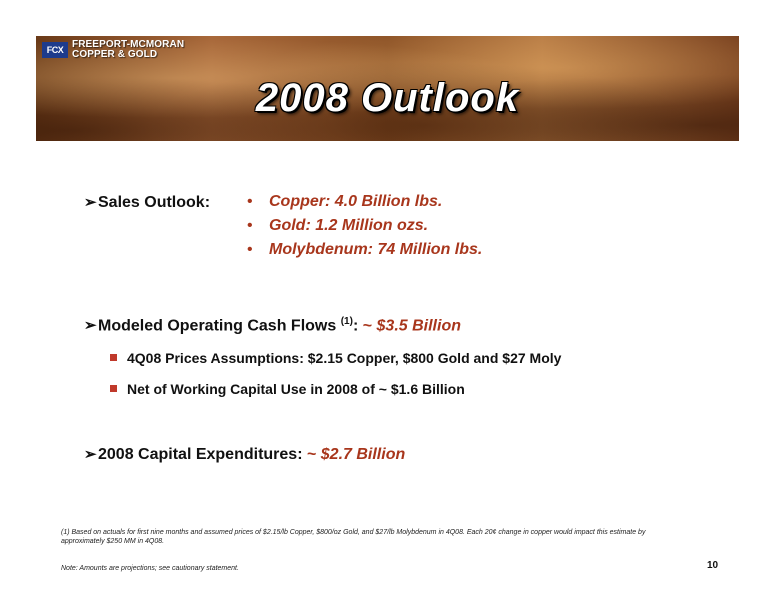  Describe the element at coordinates (128, 44) in the screenshot. I see `company-name-line1: FREEPORT-MCMORAN` at that location.